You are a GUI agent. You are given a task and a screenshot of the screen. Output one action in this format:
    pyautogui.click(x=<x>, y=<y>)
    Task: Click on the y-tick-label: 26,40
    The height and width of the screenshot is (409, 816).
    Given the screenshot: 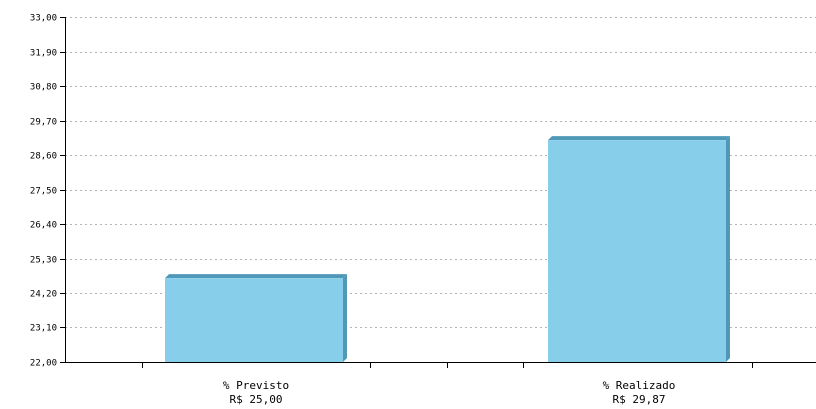 What is the action you would take?
    pyautogui.click(x=43, y=226)
    